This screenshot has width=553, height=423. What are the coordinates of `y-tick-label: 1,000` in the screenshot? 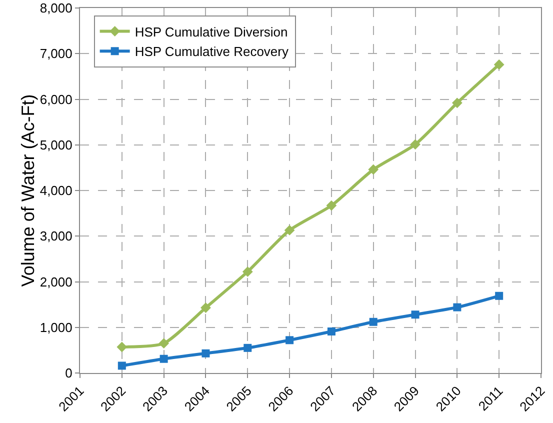 It's located at (56, 327).